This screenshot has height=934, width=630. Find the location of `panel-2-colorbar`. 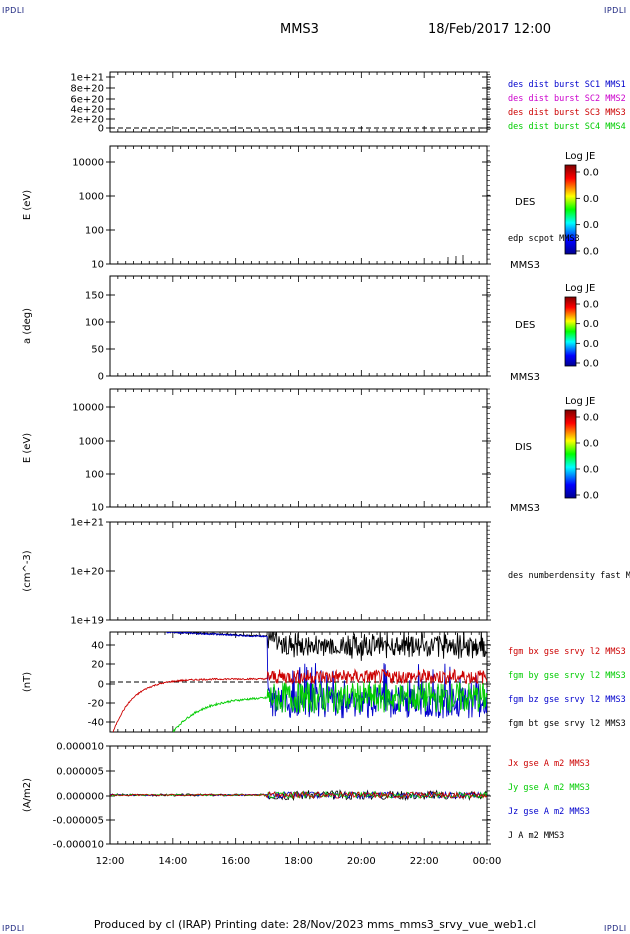

panel-2-colorbar is located at coordinates (570, 331).